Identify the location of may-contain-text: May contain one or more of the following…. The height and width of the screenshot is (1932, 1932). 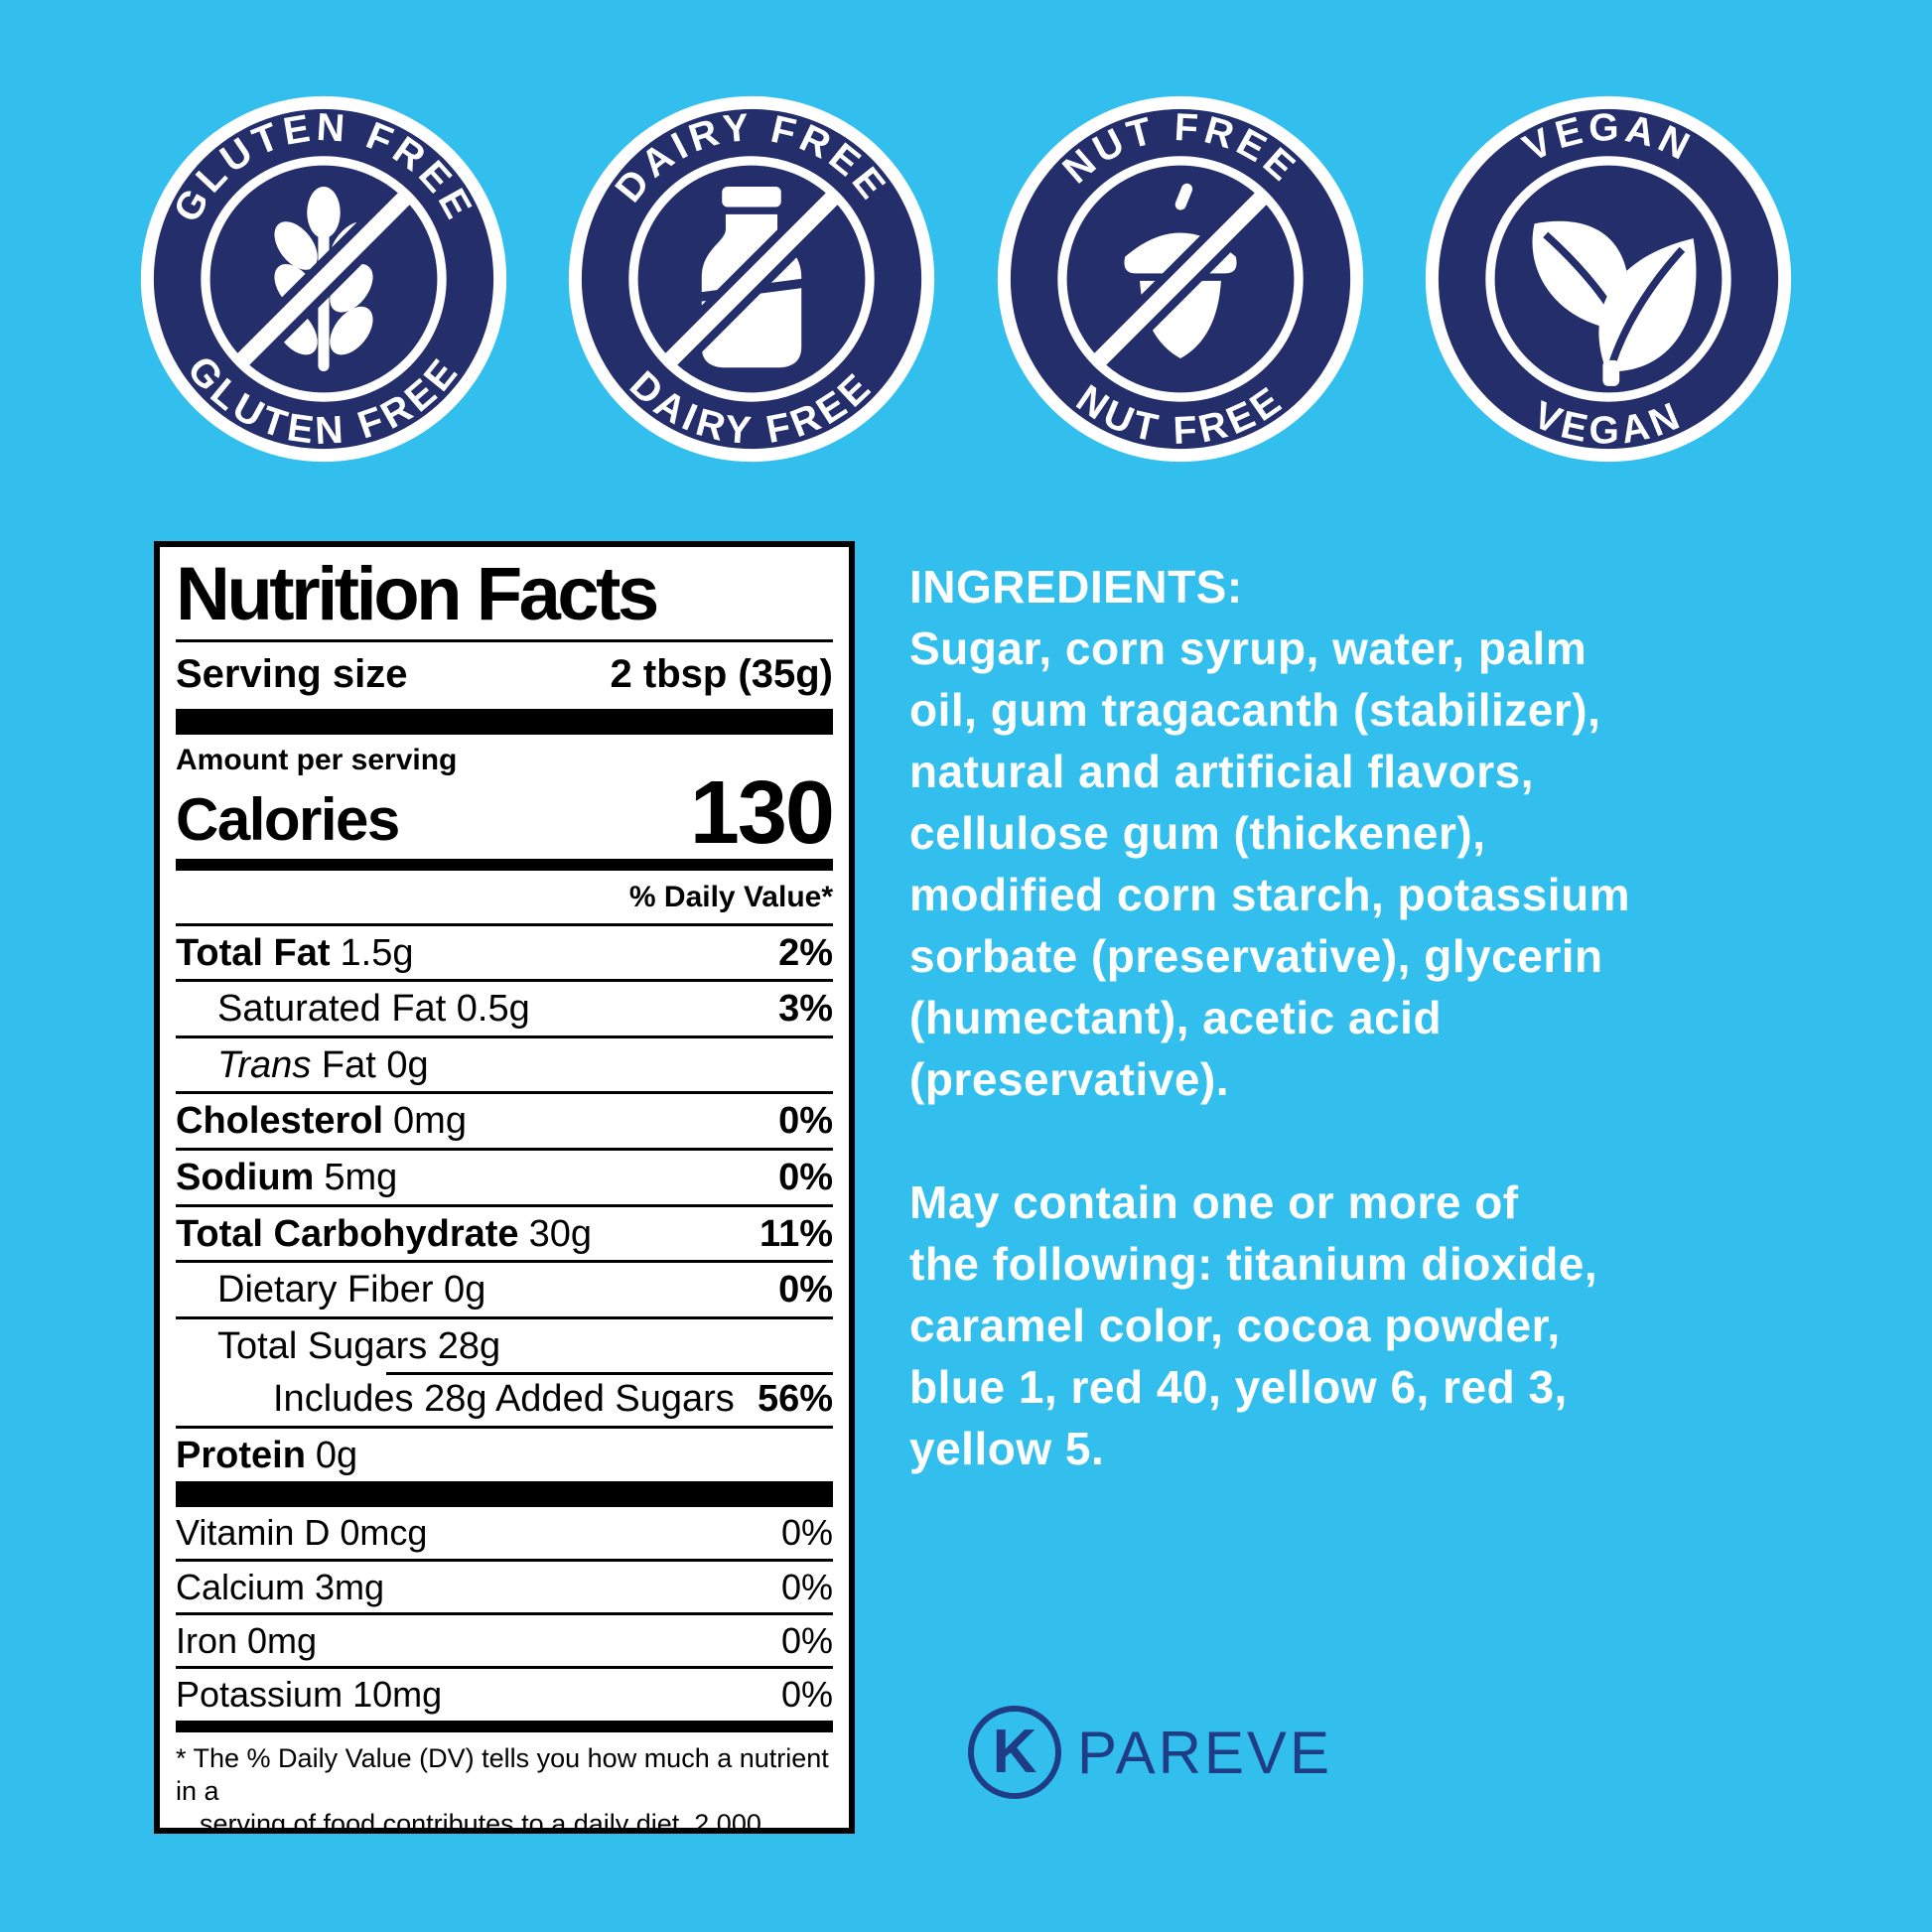
(1254, 1325).